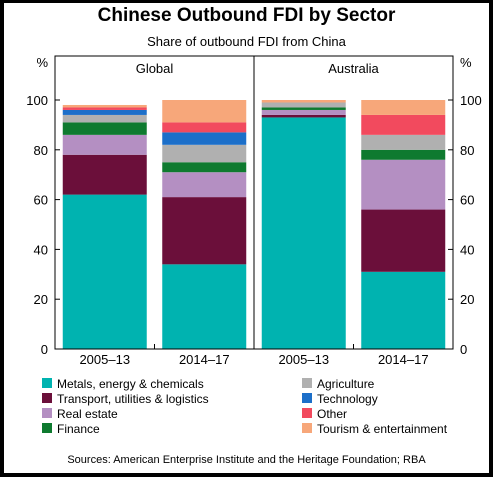 This screenshot has height=477, width=493. Describe the element at coordinates (467, 249) in the screenshot. I see `y-tick-label-right: 40` at that location.